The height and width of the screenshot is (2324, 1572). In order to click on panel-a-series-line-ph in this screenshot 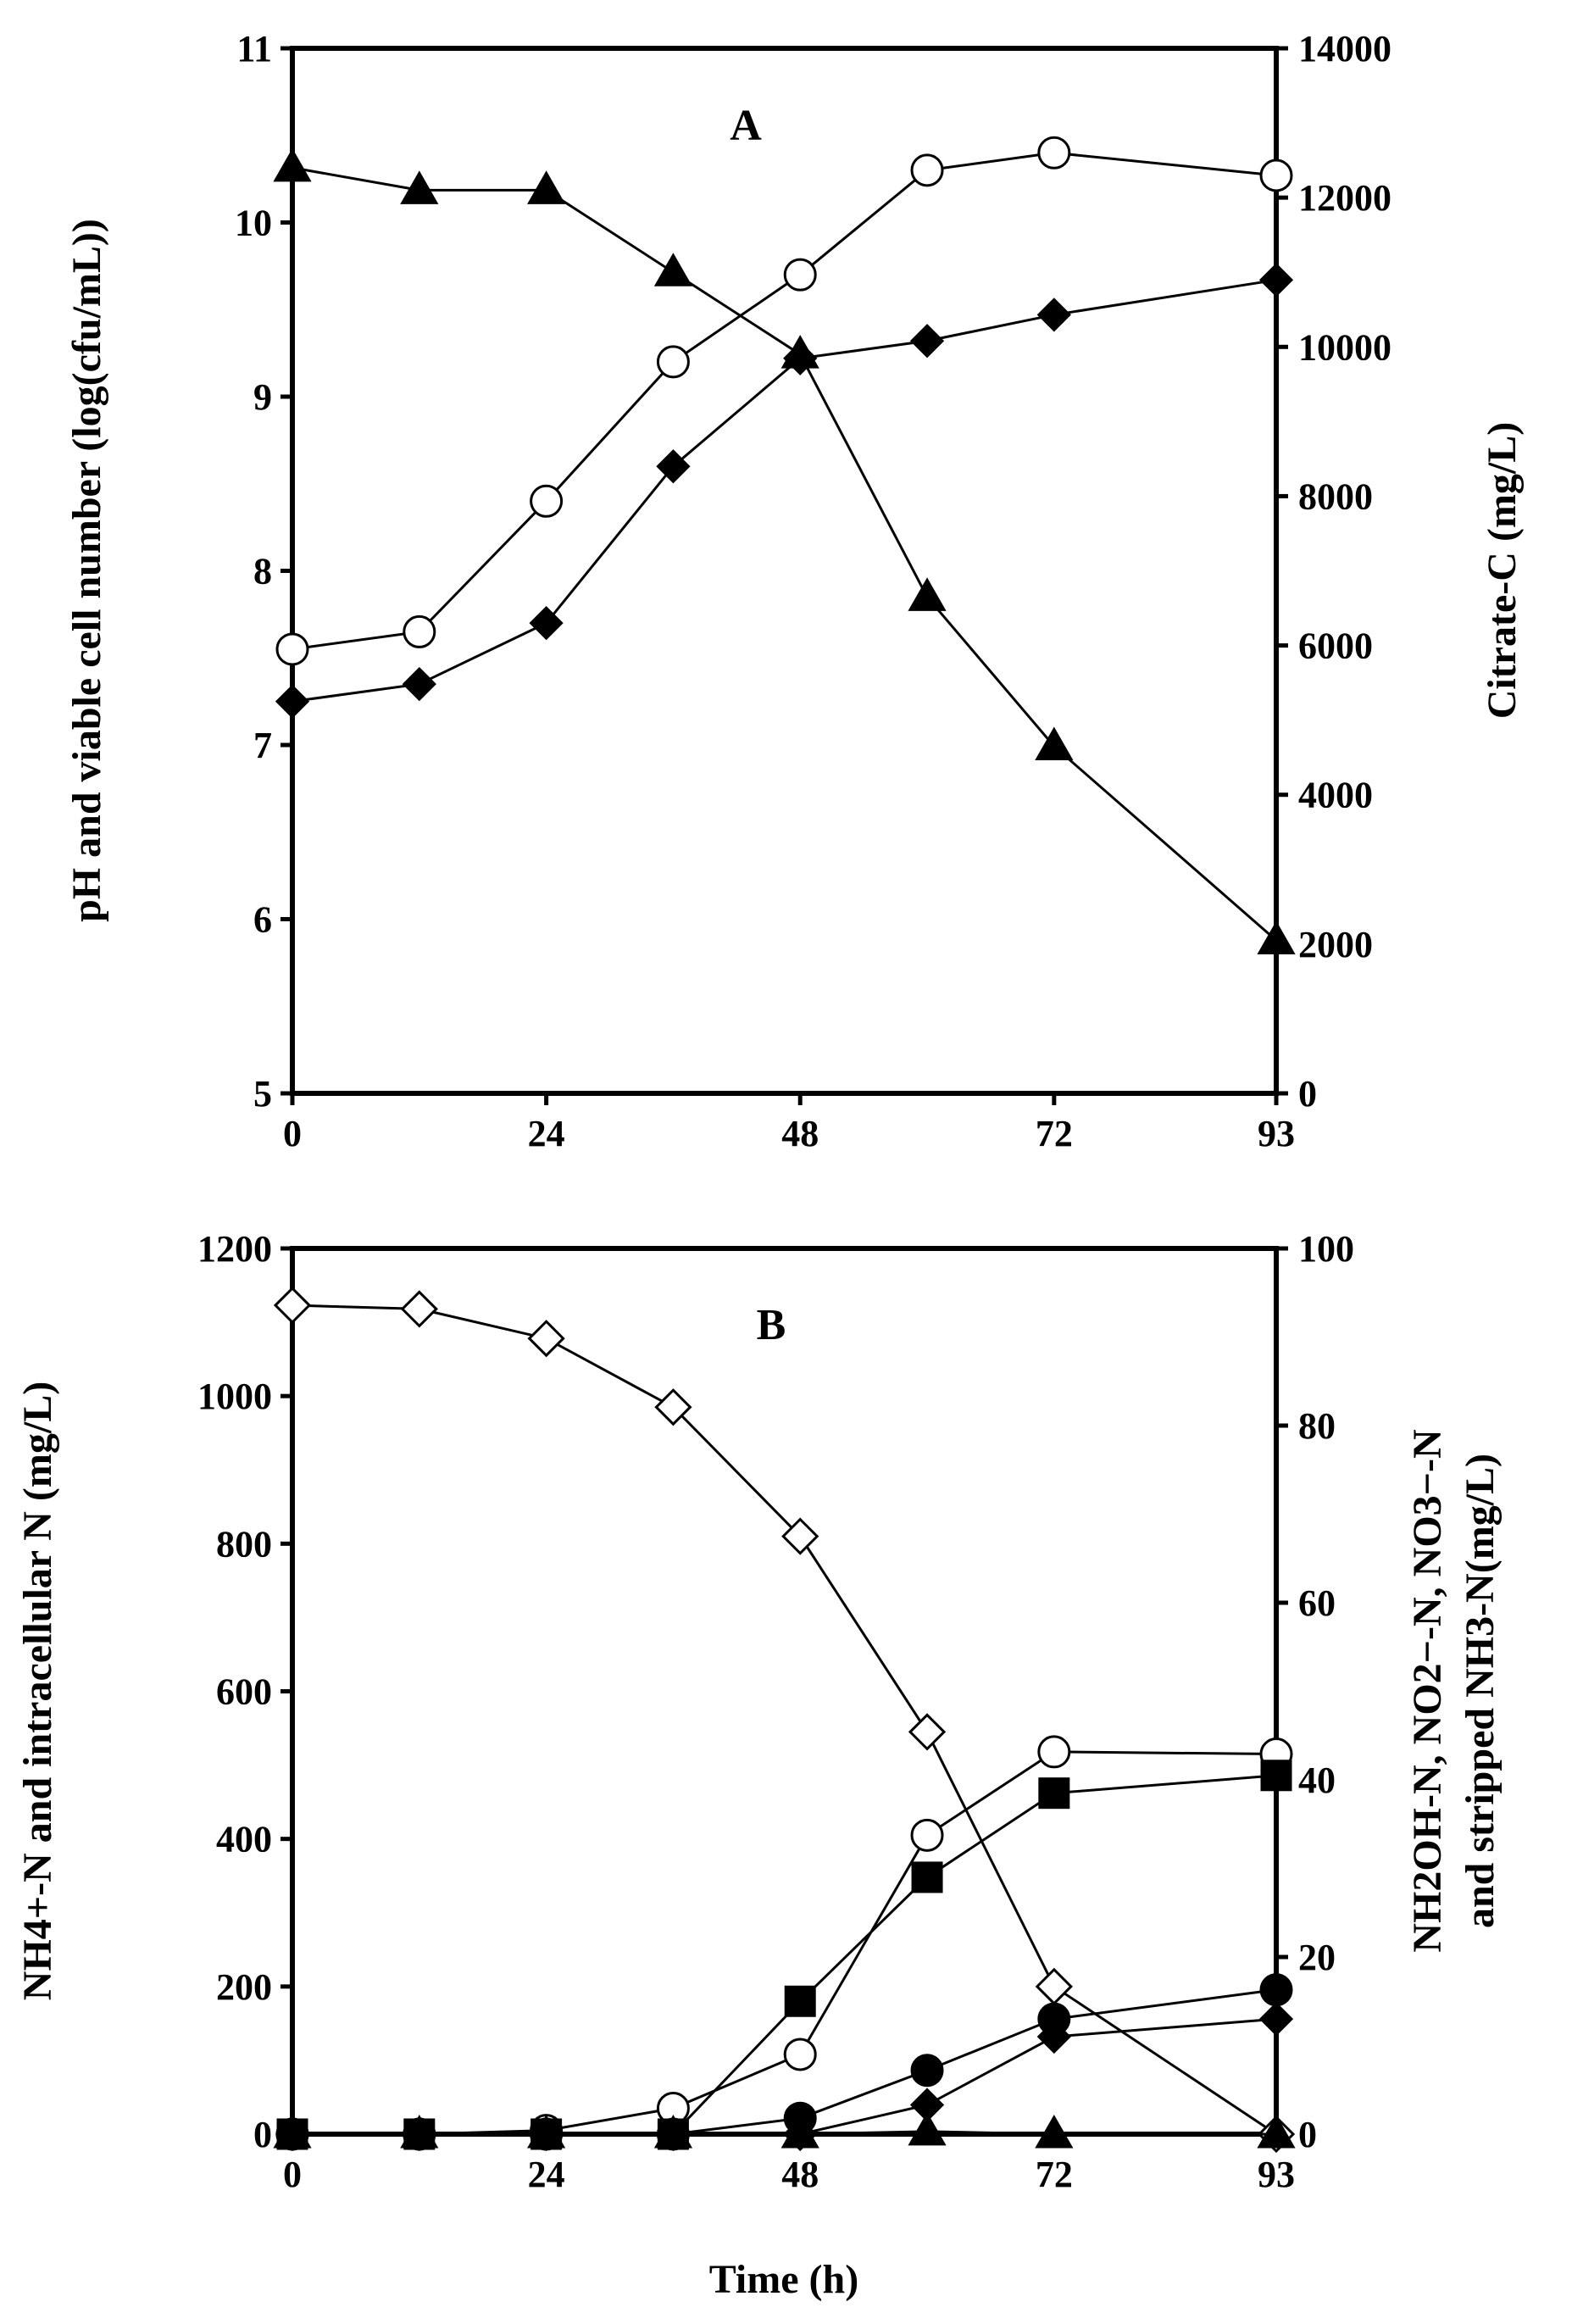, I will do `click(785, 491)`.